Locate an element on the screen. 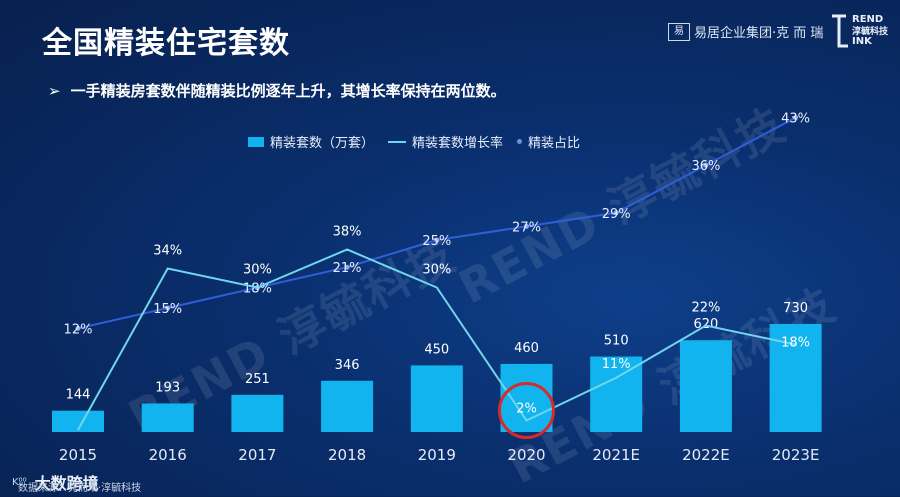 This screenshot has height=497, width=900. subtitle-text: 一手精装房套数伴随精装比例逐年上升，其增长率保持在两位数。 is located at coordinates (288, 91).